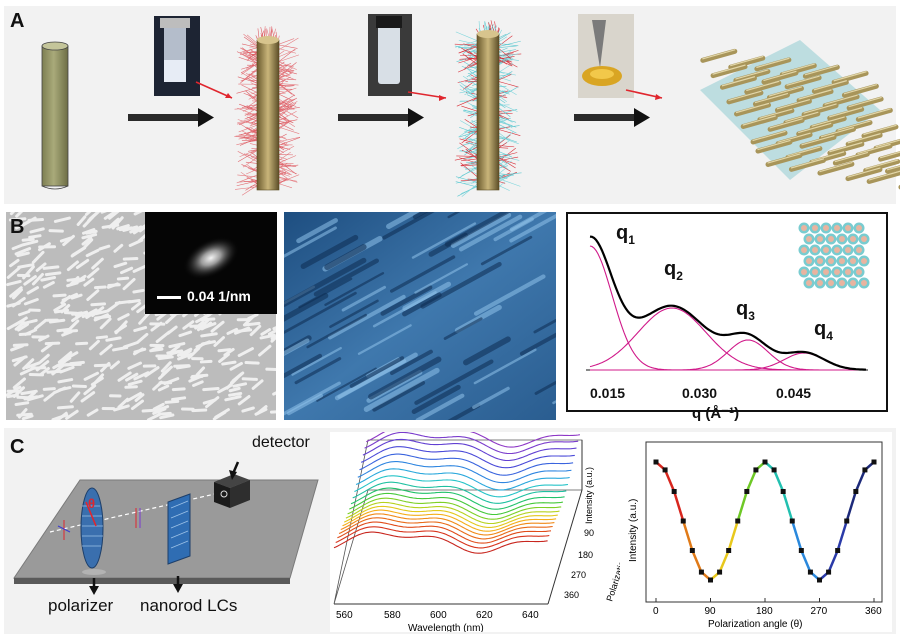 This screenshot has width=900, height=640. Describe the element at coordinates (267, 111) in the screenshot. I see `ligand-rod-red` at that location.